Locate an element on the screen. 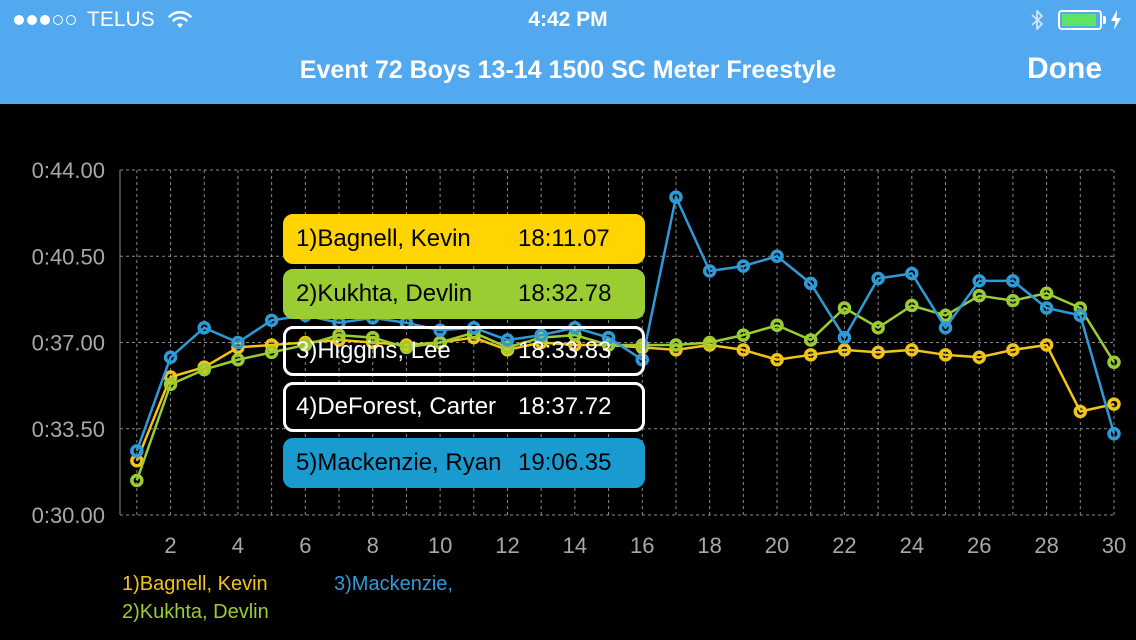 This screenshot has width=1136, height=640. swimmer-name: 3)Higgins, Lee is located at coordinates (373, 350).